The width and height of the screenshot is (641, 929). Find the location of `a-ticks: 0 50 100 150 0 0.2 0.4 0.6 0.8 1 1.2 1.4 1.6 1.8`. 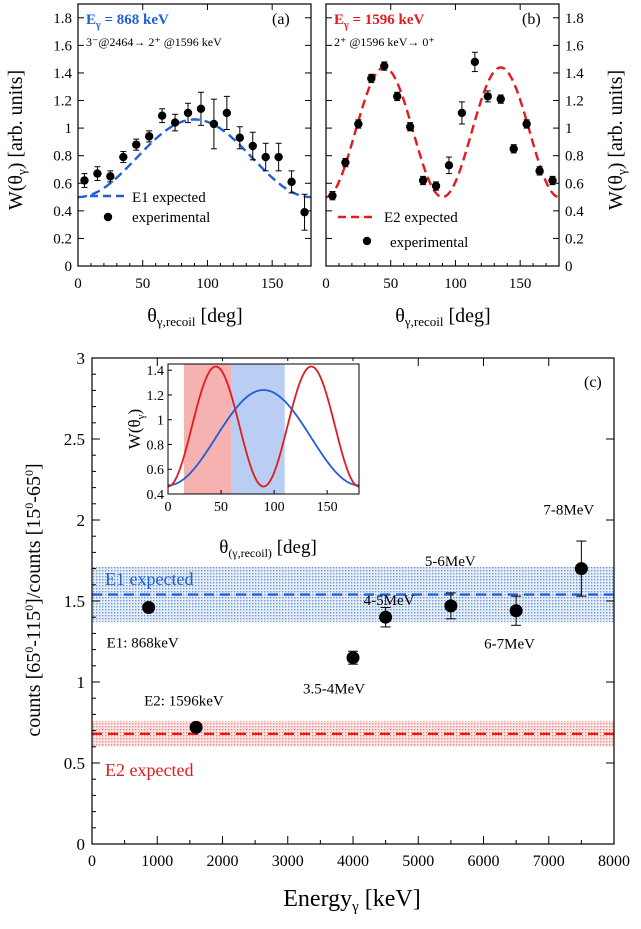

a-ticks: 0 50 100 150 0 0.2 0.4 0.6 0.8 1 1.2 1.4 1.6 1.8 is located at coordinates (182, 148).